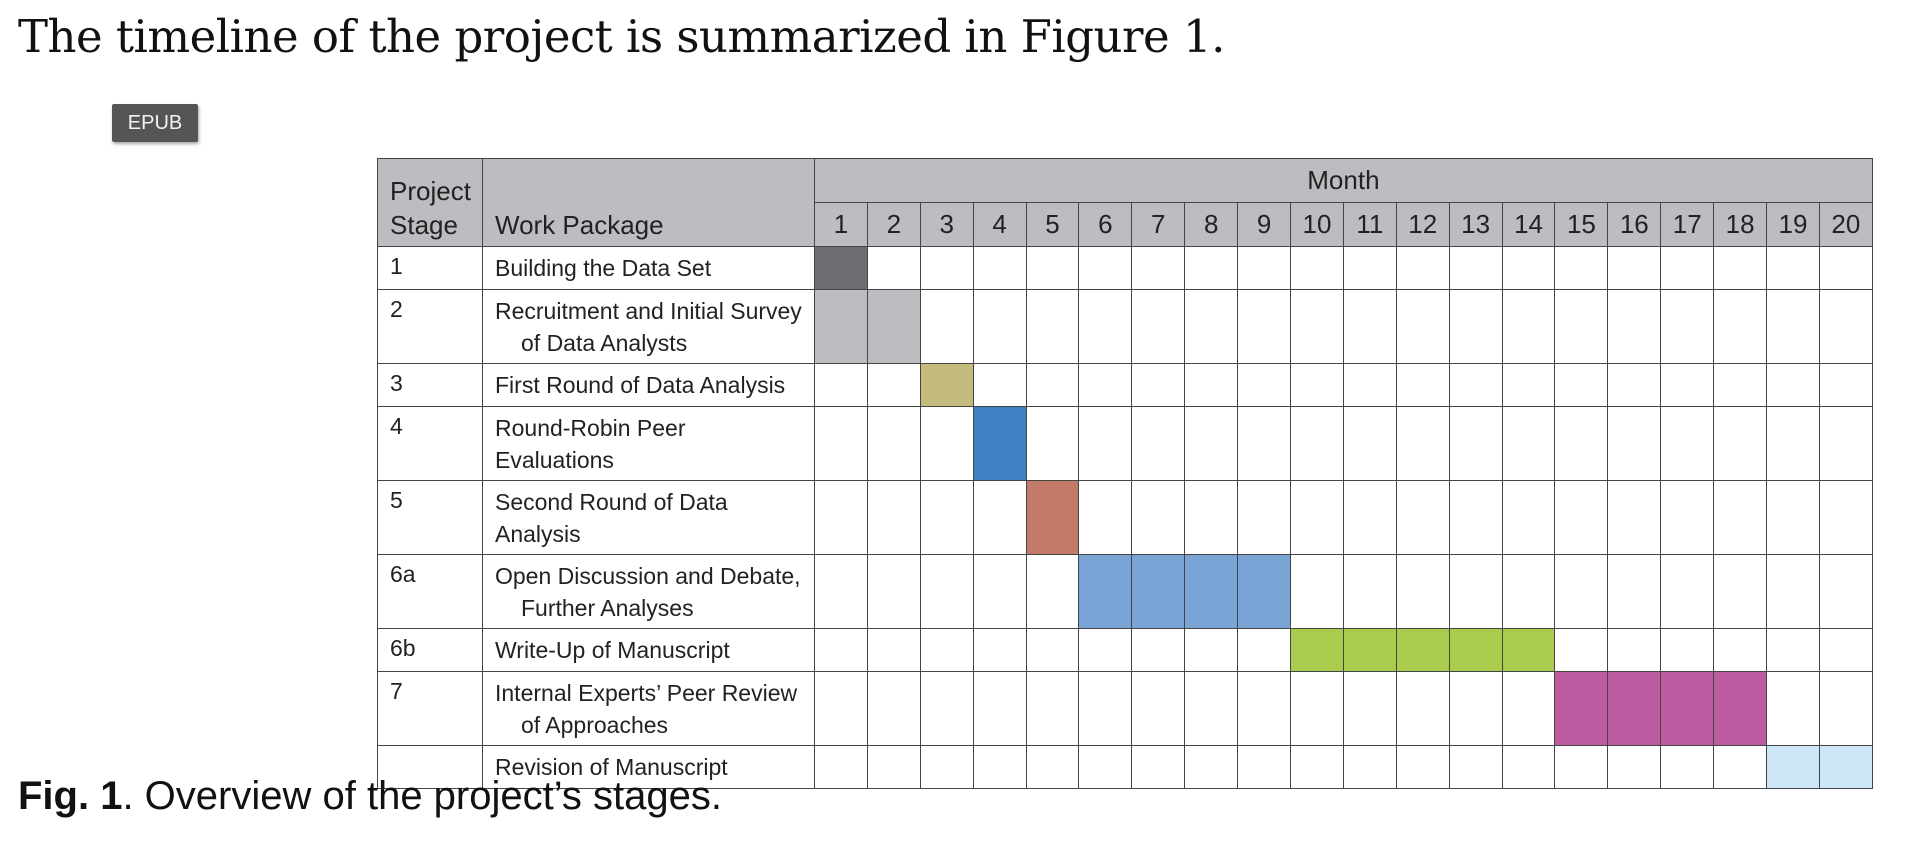 This screenshot has height=844, width=1918. What do you see at coordinates (1528, 224) in the screenshot?
I see `month-number-header: 14` at bounding box center [1528, 224].